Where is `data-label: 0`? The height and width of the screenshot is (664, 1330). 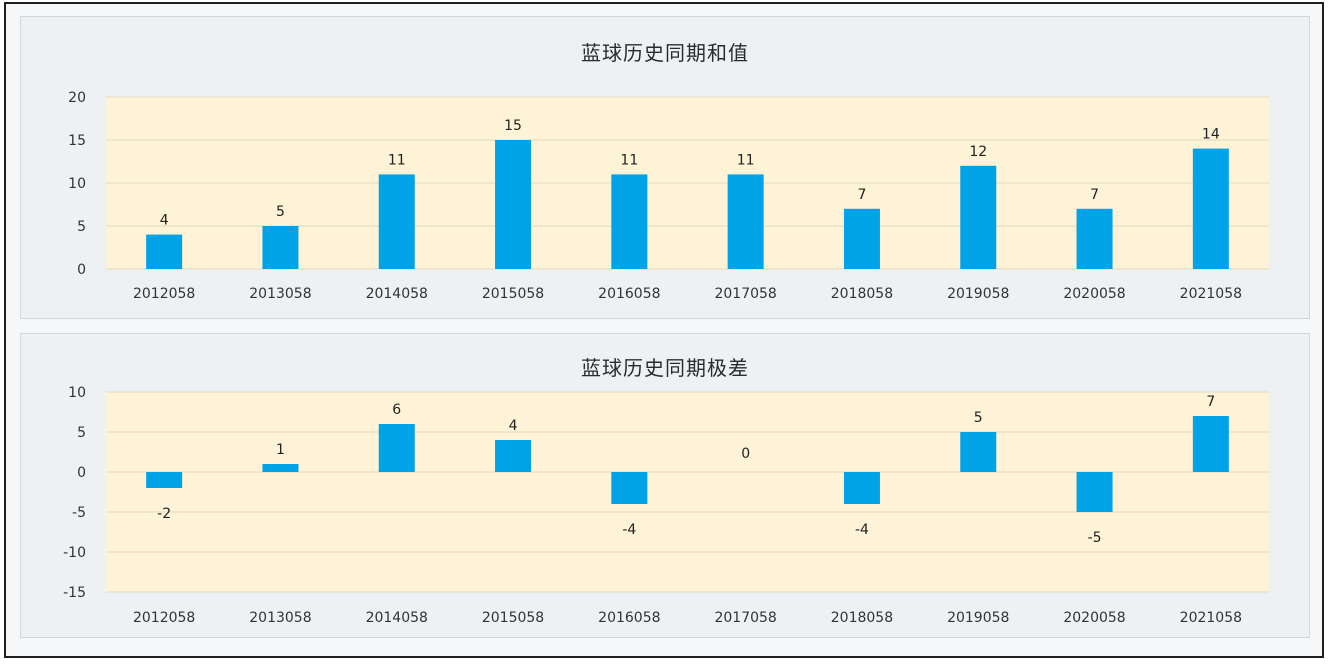 data-label: 0 is located at coordinates (745, 454).